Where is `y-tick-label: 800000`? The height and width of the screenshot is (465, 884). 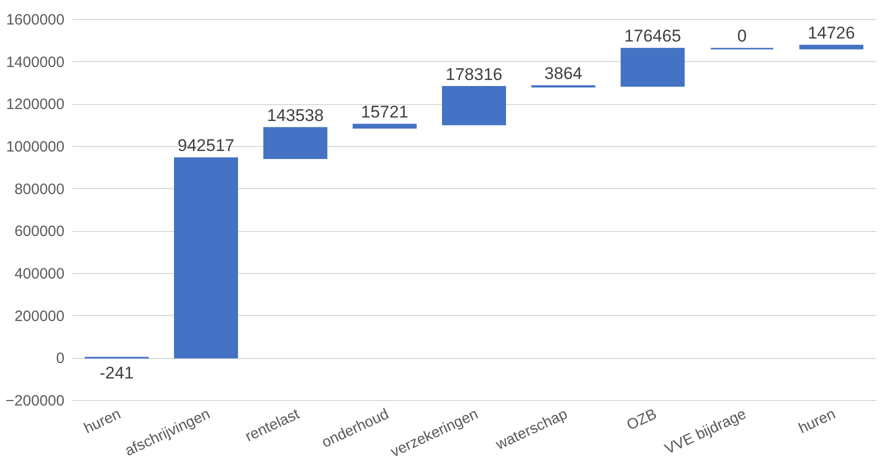 y-tick-label: 800000 is located at coordinates (39, 189).